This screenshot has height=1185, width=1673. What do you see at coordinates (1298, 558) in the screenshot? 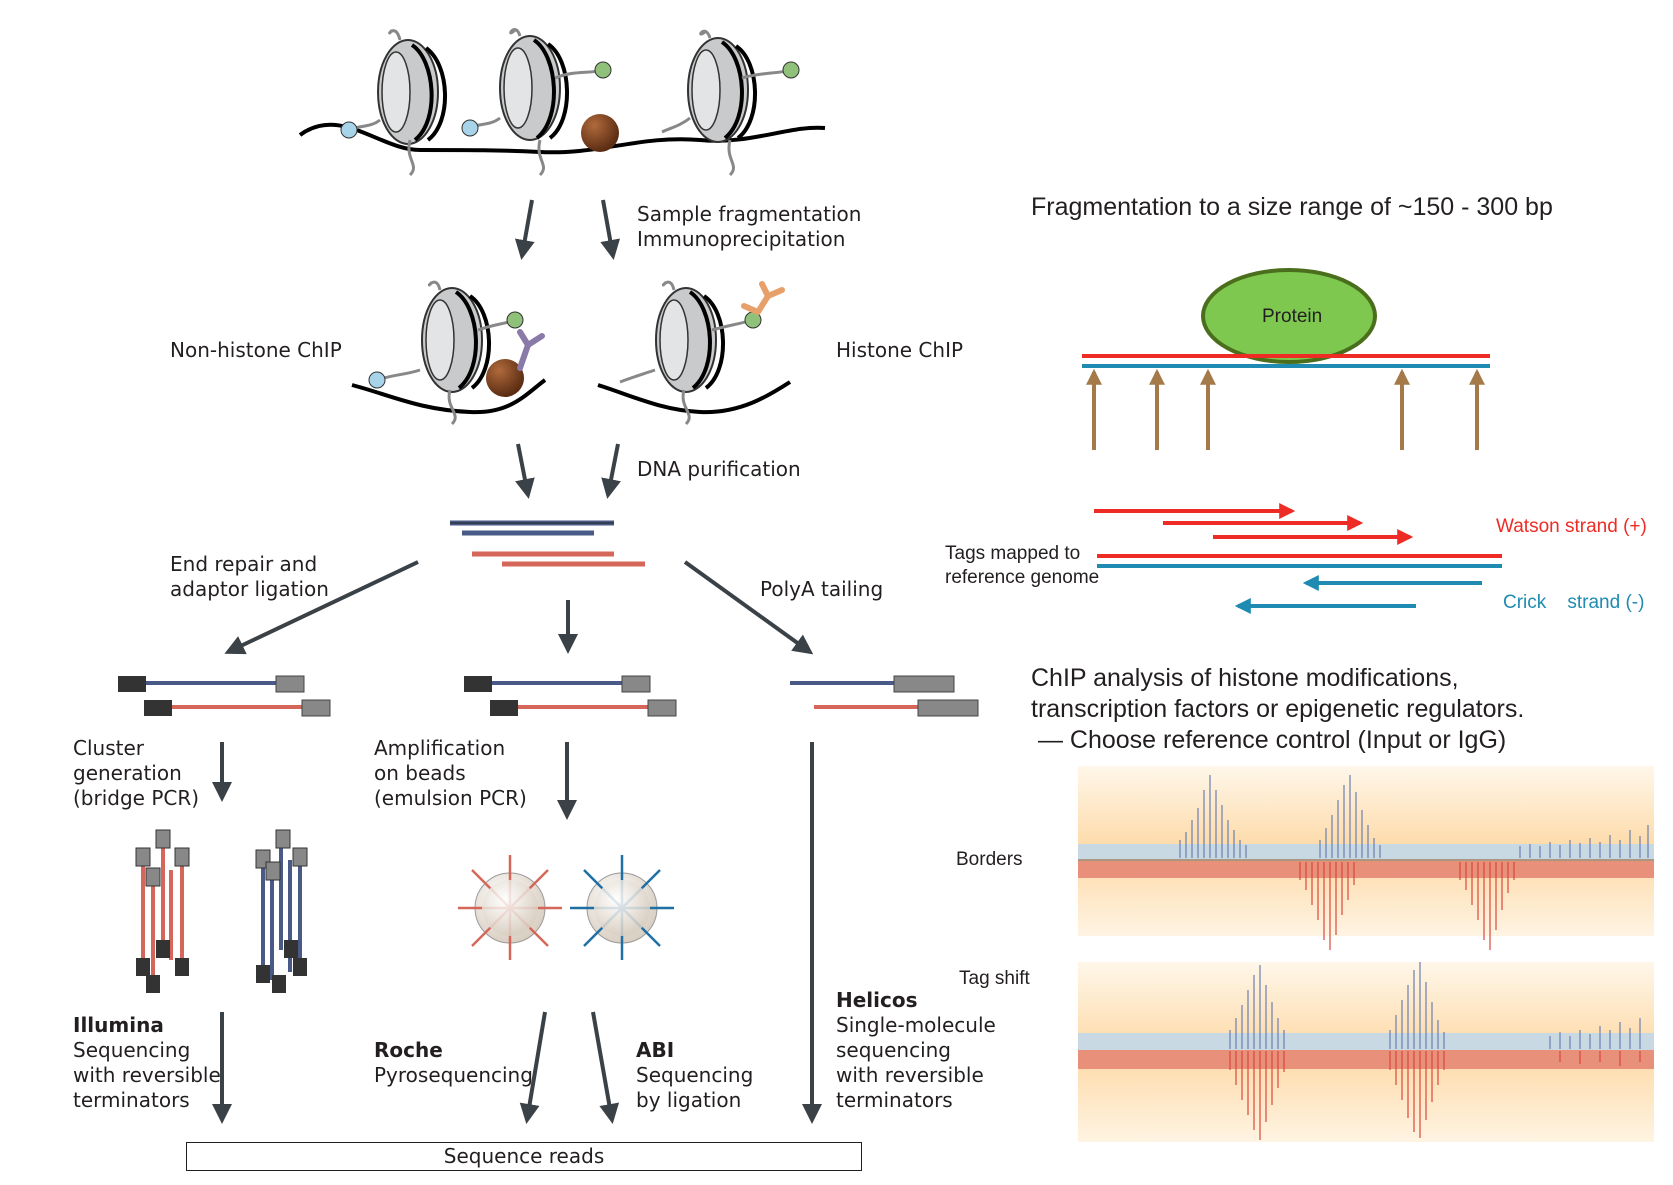
I see `mapped-tags-schematic` at bounding box center [1298, 558].